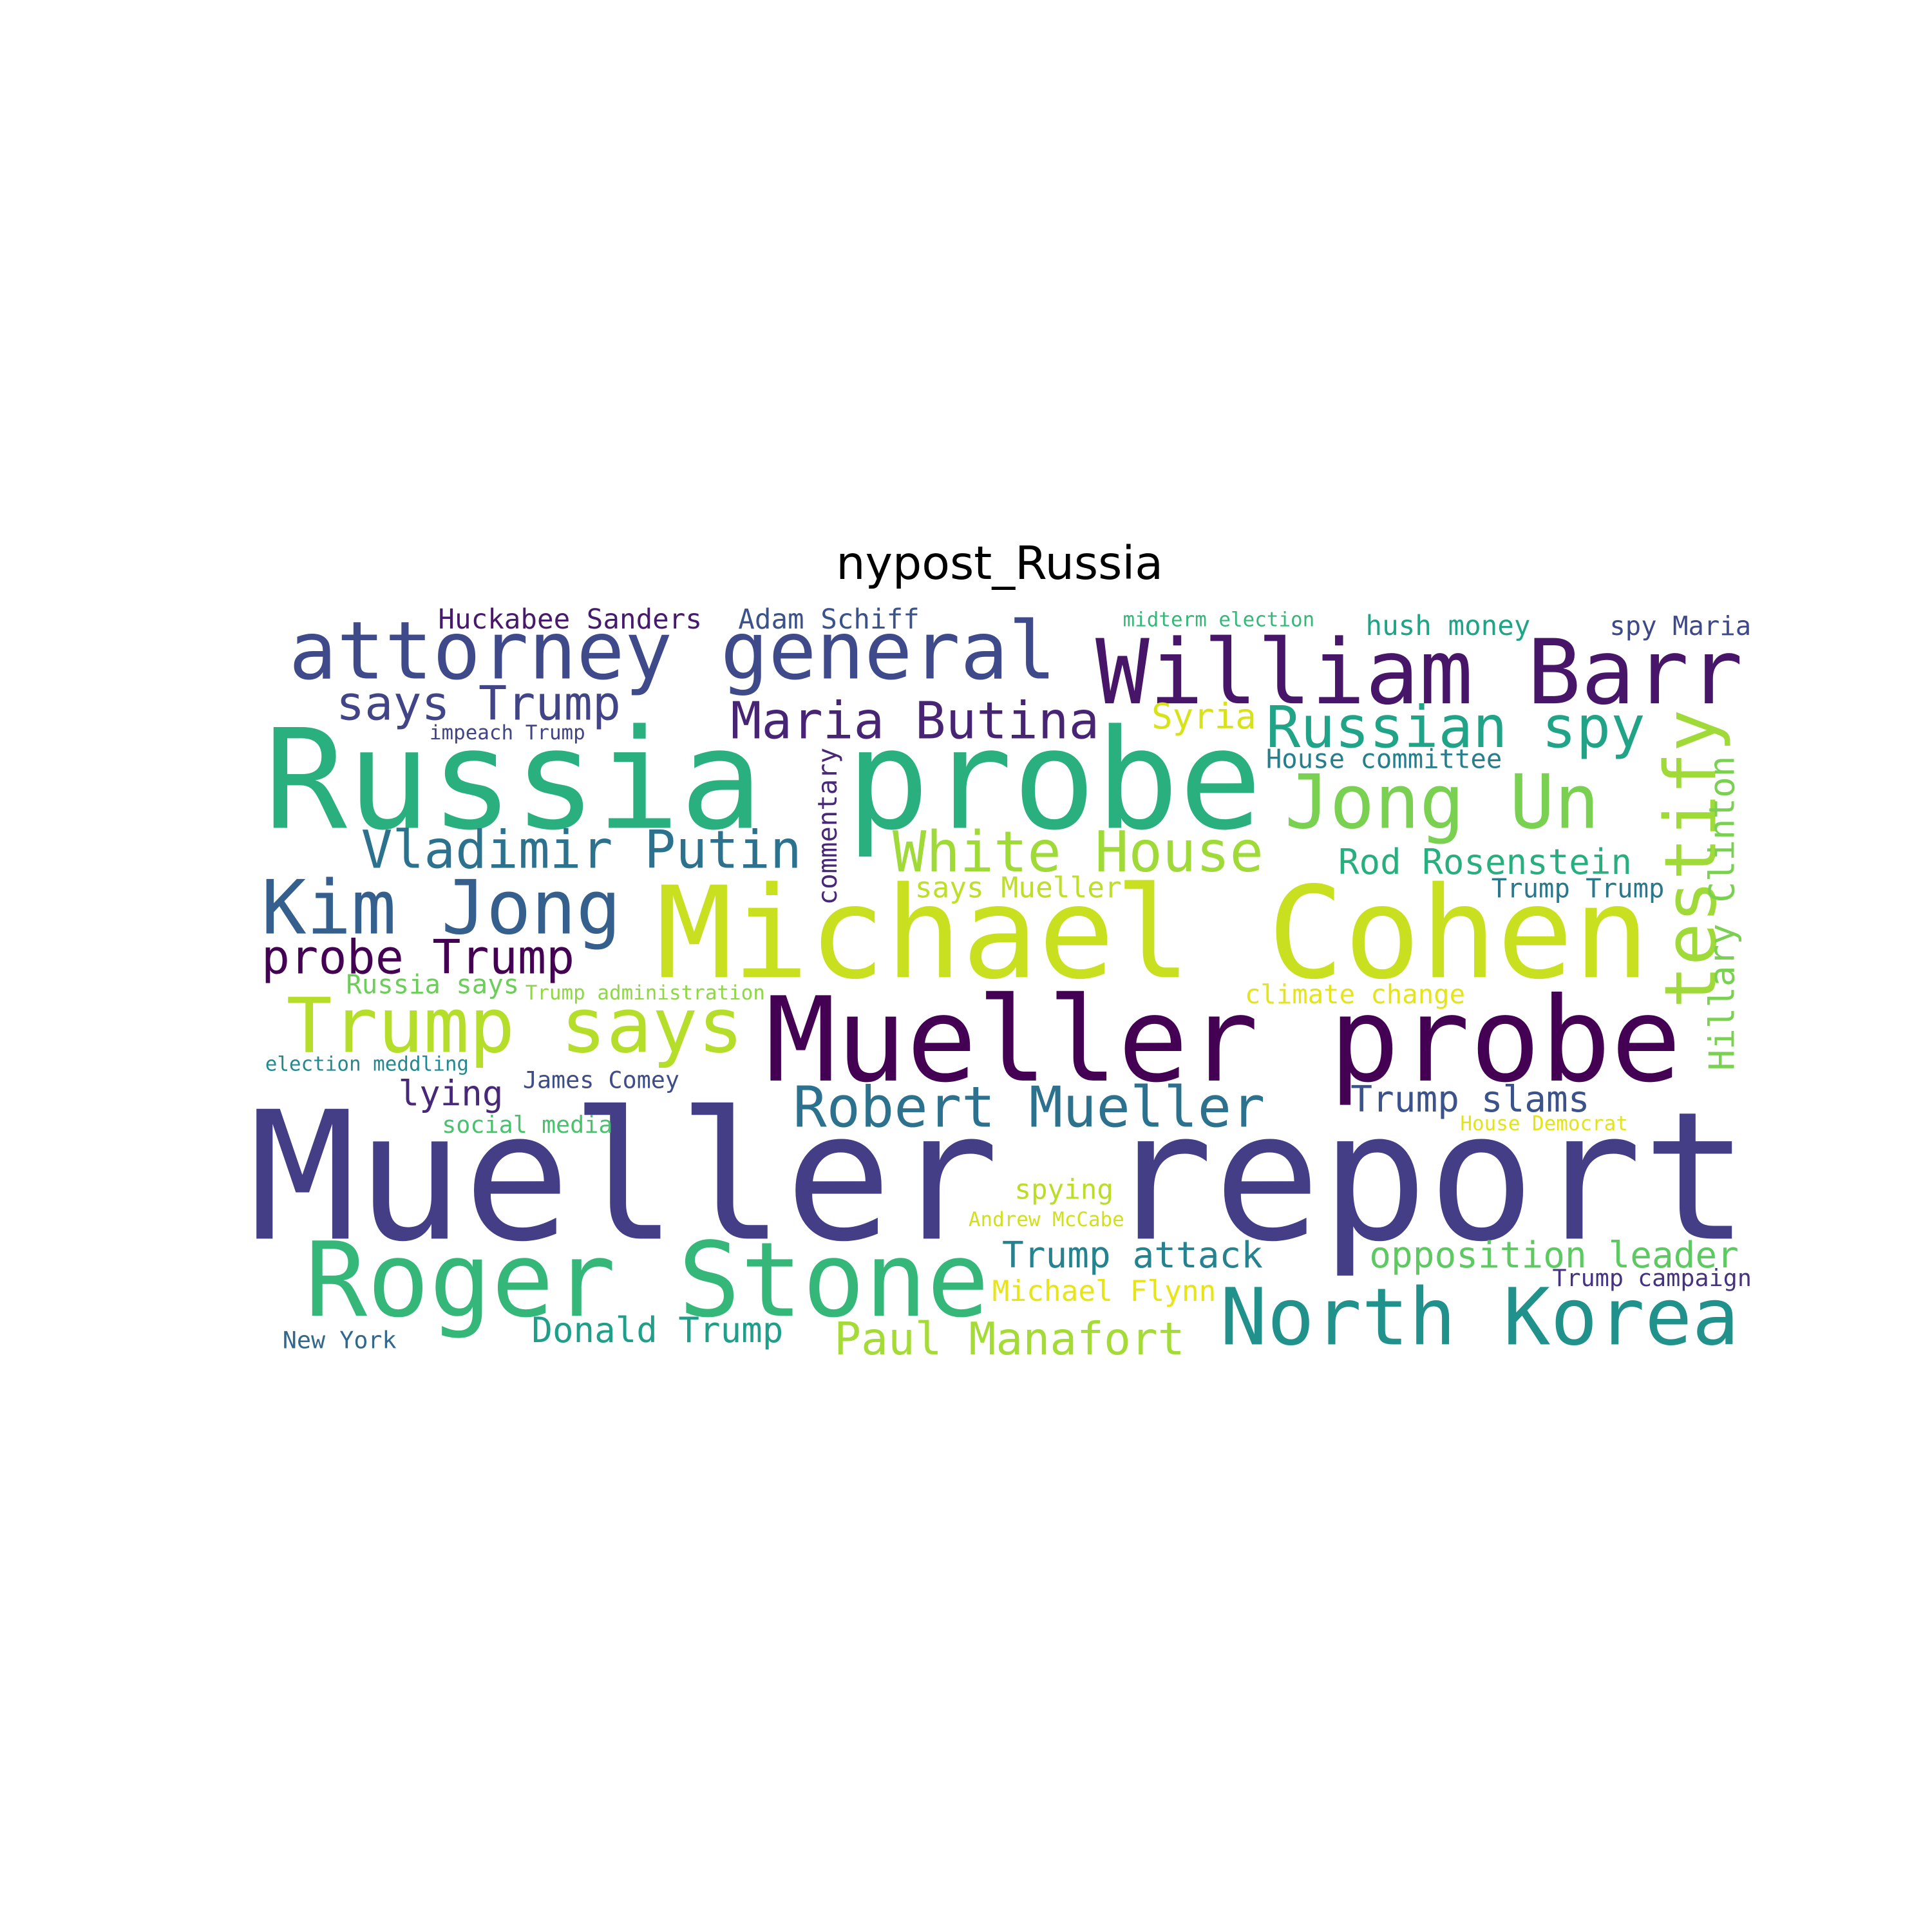 The image size is (1932, 1932). What do you see at coordinates (1455, 727) in the screenshot?
I see `word: Russian spy` at bounding box center [1455, 727].